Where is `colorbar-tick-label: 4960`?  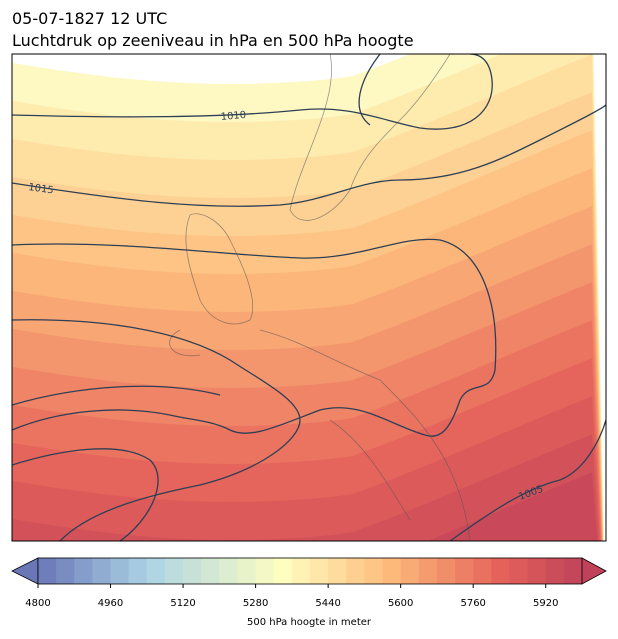
colorbar-tick-label: 4960 is located at coordinates (110, 603).